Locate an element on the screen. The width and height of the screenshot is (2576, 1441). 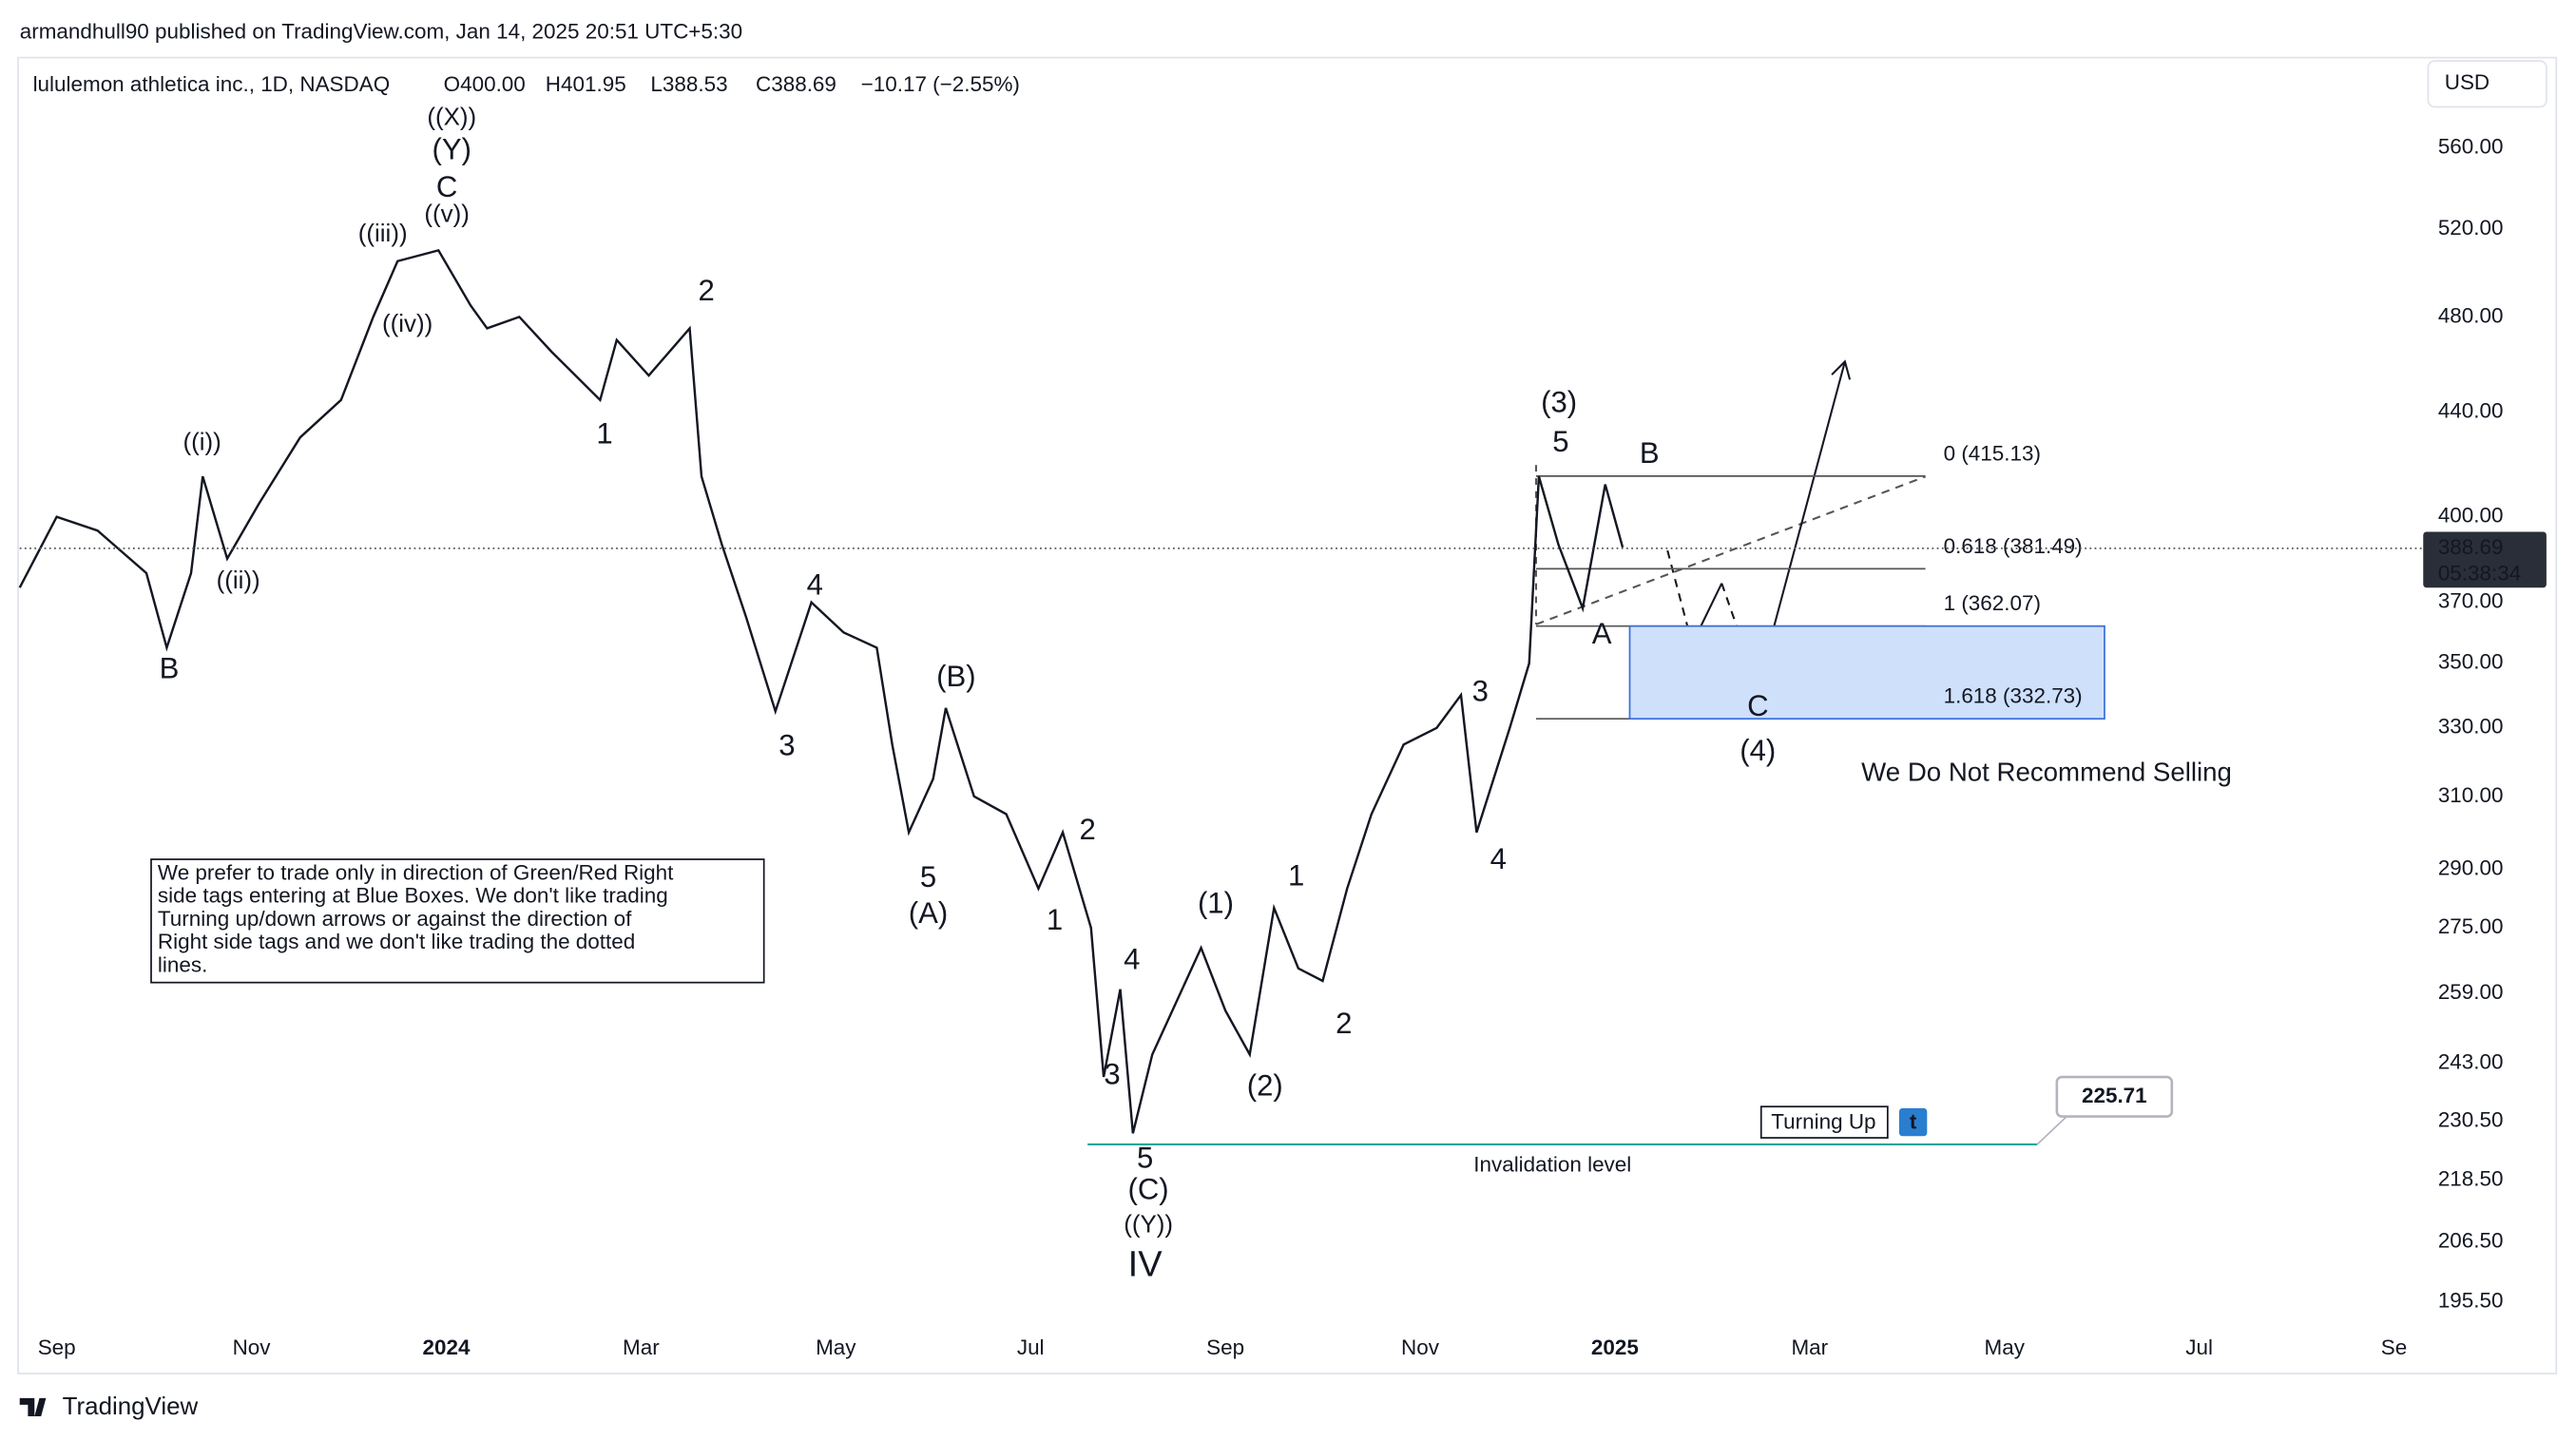
x-tick-label: 2024 is located at coordinates (447, 1347).